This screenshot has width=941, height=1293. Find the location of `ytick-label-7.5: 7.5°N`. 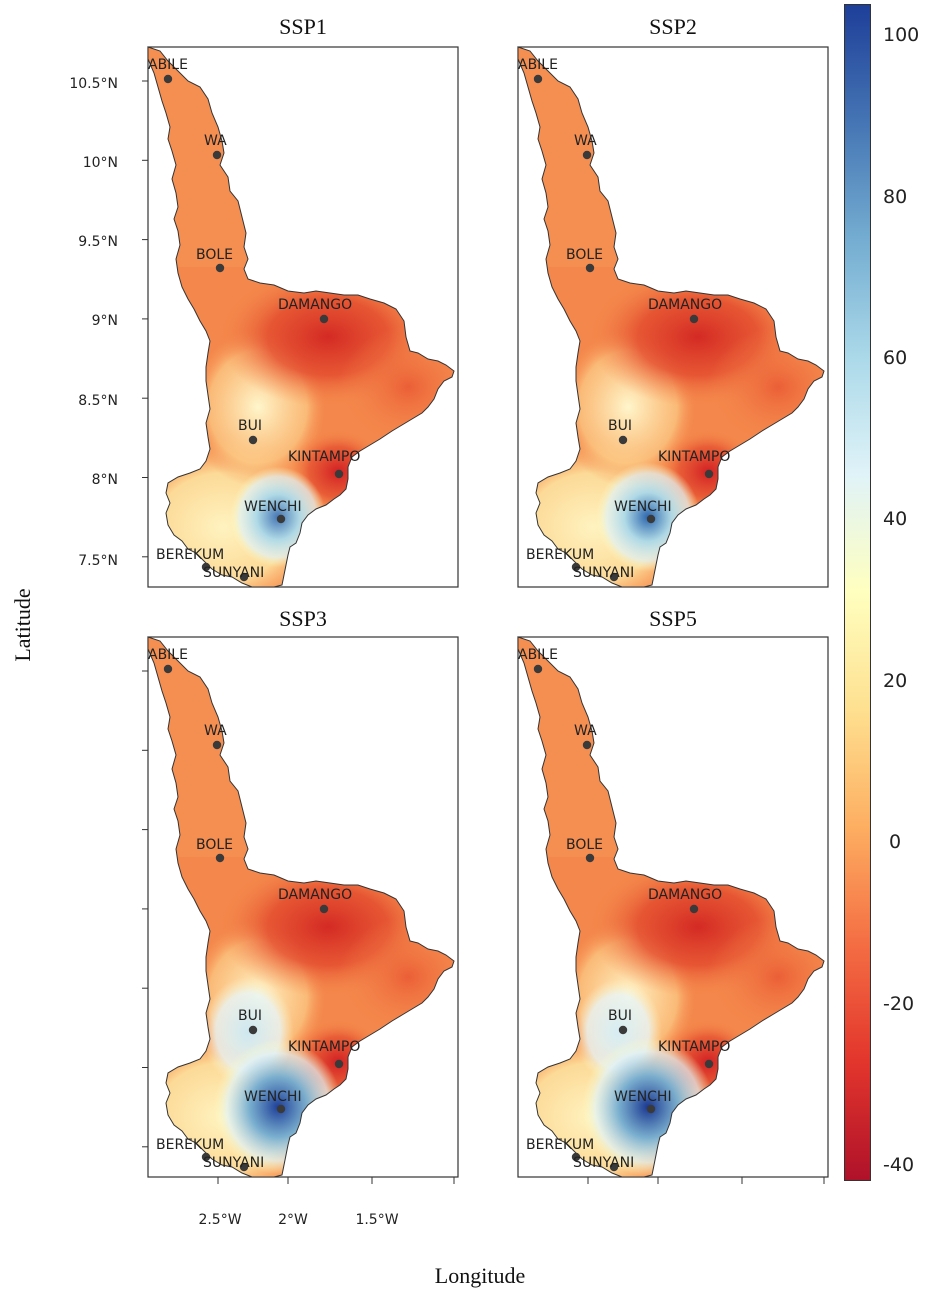

ytick-label-7.5: 7.5°N is located at coordinates (98, 561).